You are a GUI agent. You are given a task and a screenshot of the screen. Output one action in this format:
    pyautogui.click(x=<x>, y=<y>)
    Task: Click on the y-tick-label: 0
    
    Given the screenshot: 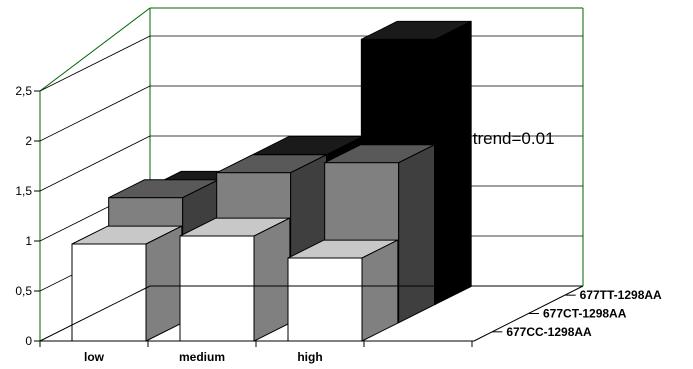 What is the action you would take?
    pyautogui.click(x=28, y=341)
    